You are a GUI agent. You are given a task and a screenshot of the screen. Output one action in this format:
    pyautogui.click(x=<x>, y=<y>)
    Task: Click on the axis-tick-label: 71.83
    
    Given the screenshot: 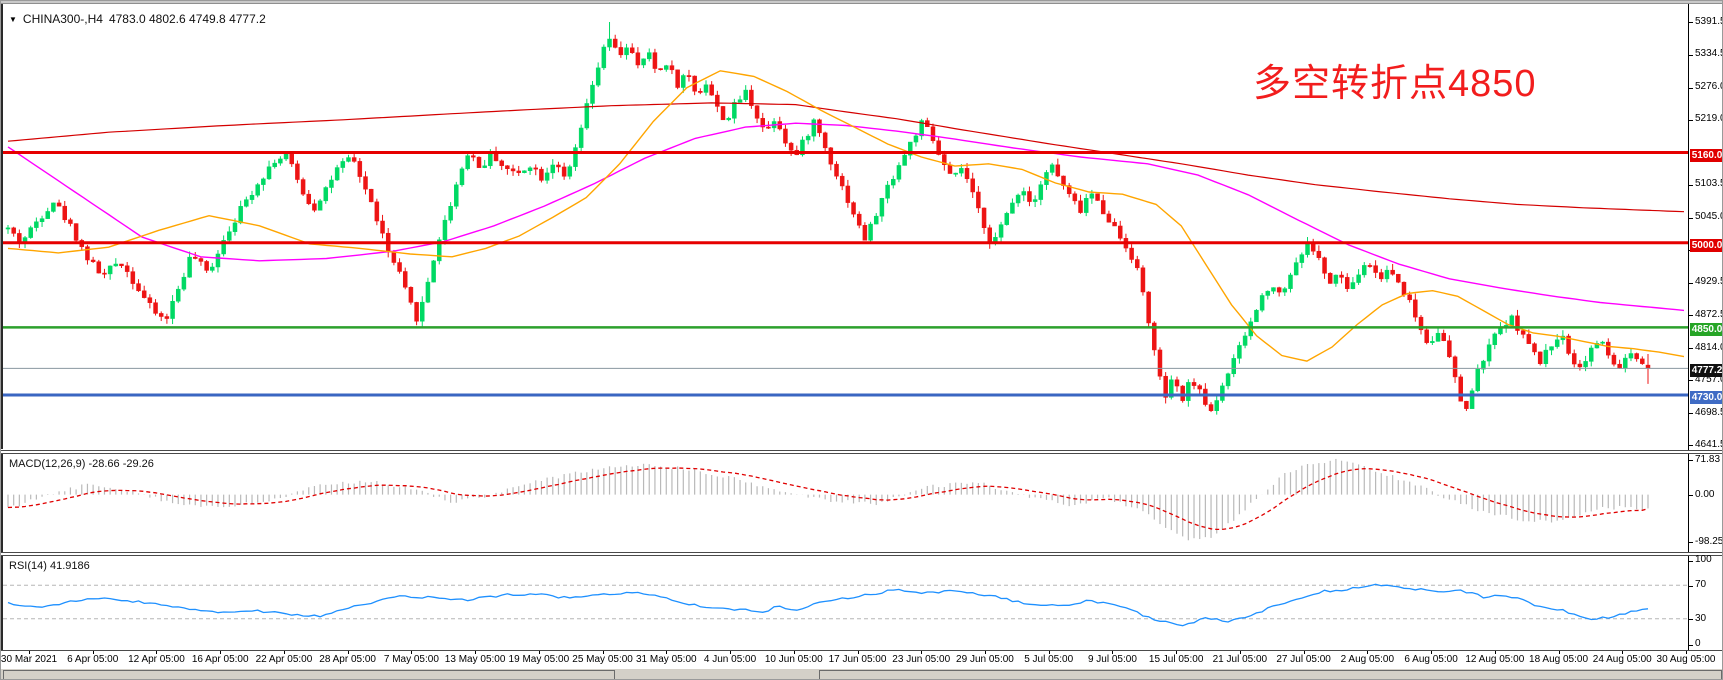 What is the action you would take?
    pyautogui.click(x=1708, y=459)
    